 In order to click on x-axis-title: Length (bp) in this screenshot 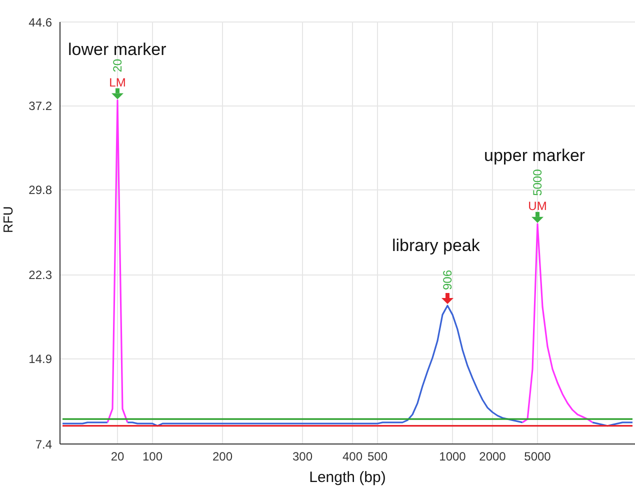, I will do `click(347, 477)`.